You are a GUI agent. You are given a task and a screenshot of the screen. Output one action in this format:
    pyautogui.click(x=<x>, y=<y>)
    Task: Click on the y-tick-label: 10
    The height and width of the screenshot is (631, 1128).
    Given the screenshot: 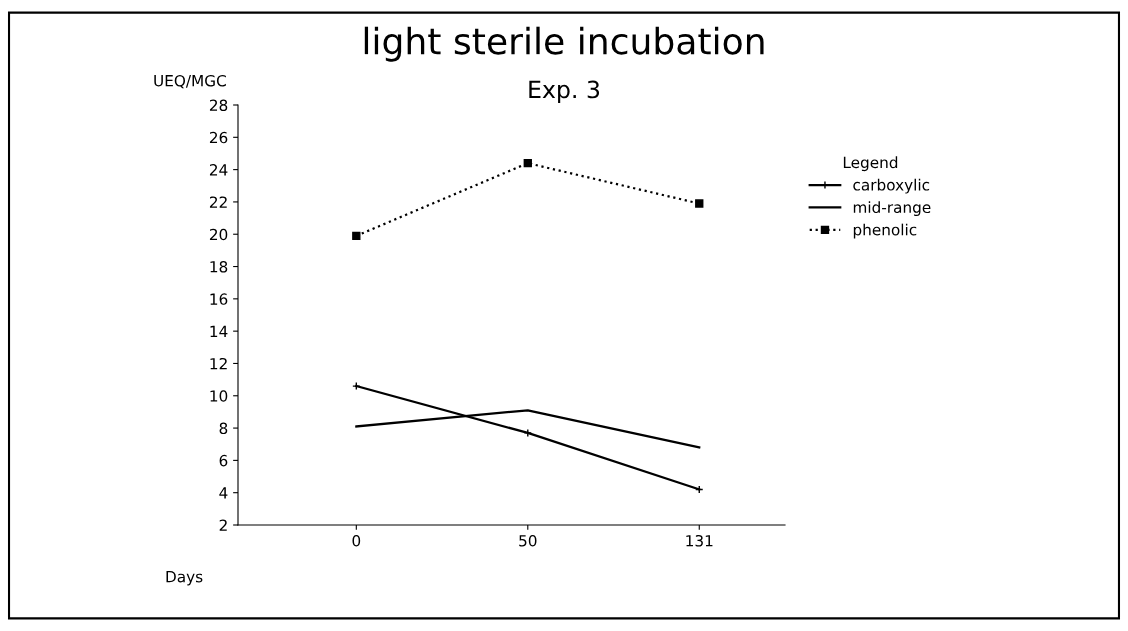 What is the action you would take?
    pyautogui.click(x=219, y=396)
    